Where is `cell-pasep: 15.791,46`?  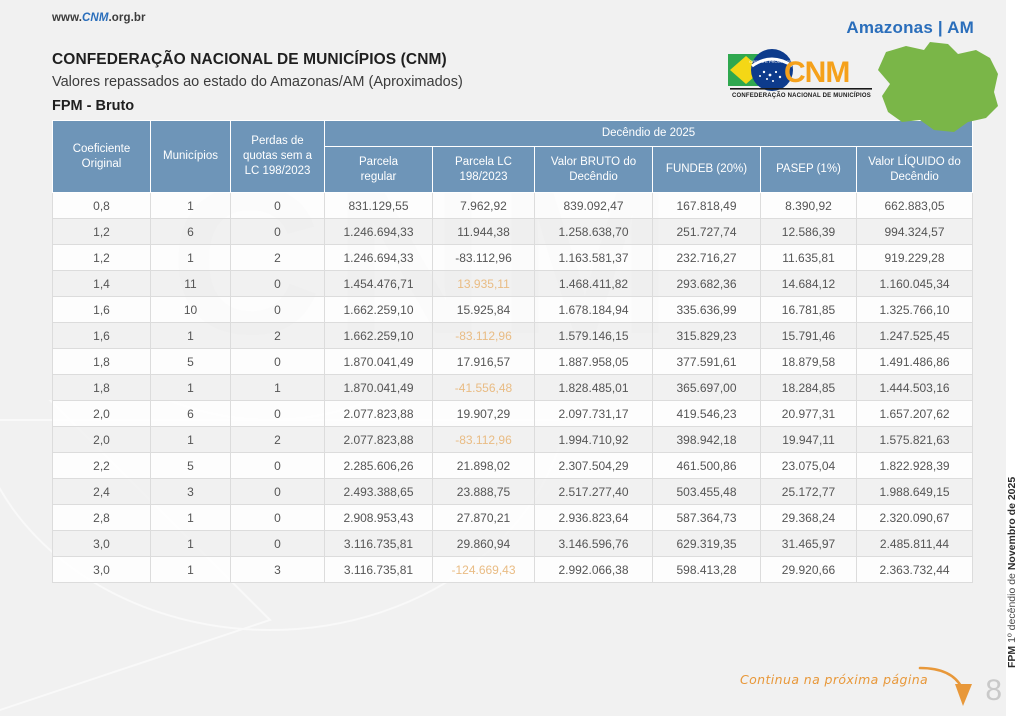
cell-pasep: 15.791,46 is located at coordinates (808, 335).